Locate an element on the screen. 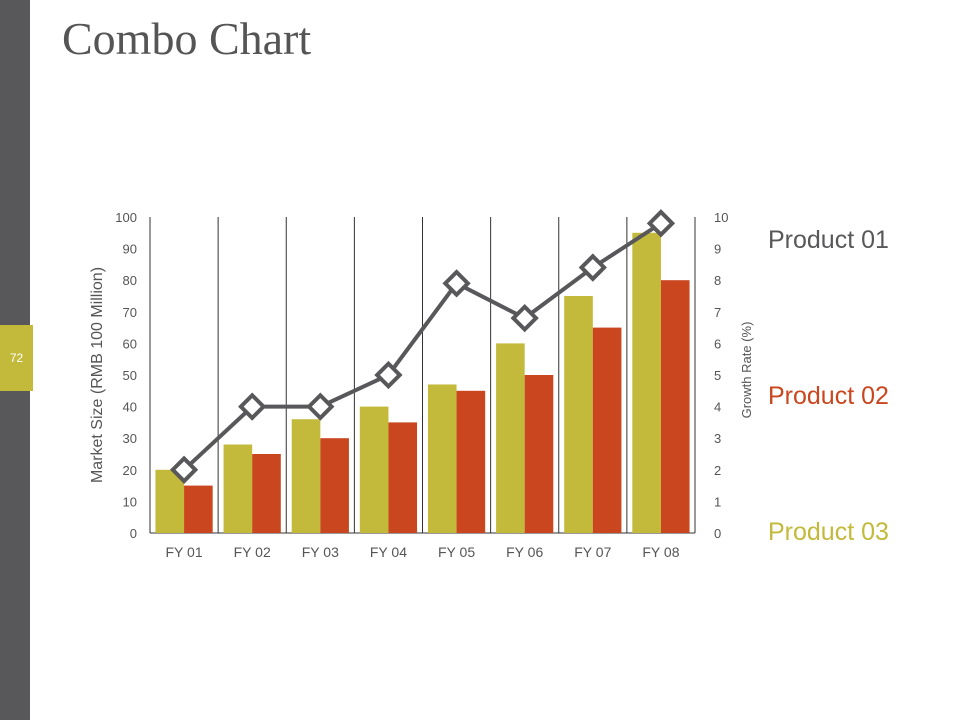 This screenshot has width=960, height=720. y2-tick-label: 7 is located at coordinates (717, 312).